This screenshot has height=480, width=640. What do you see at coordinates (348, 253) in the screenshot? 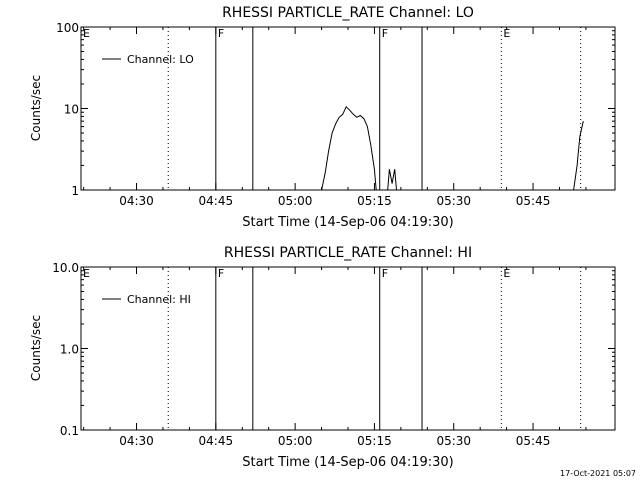
I see `panel-title: RHESSI PARTICLE_RATE Channel: HI` at bounding box center [348, 253].